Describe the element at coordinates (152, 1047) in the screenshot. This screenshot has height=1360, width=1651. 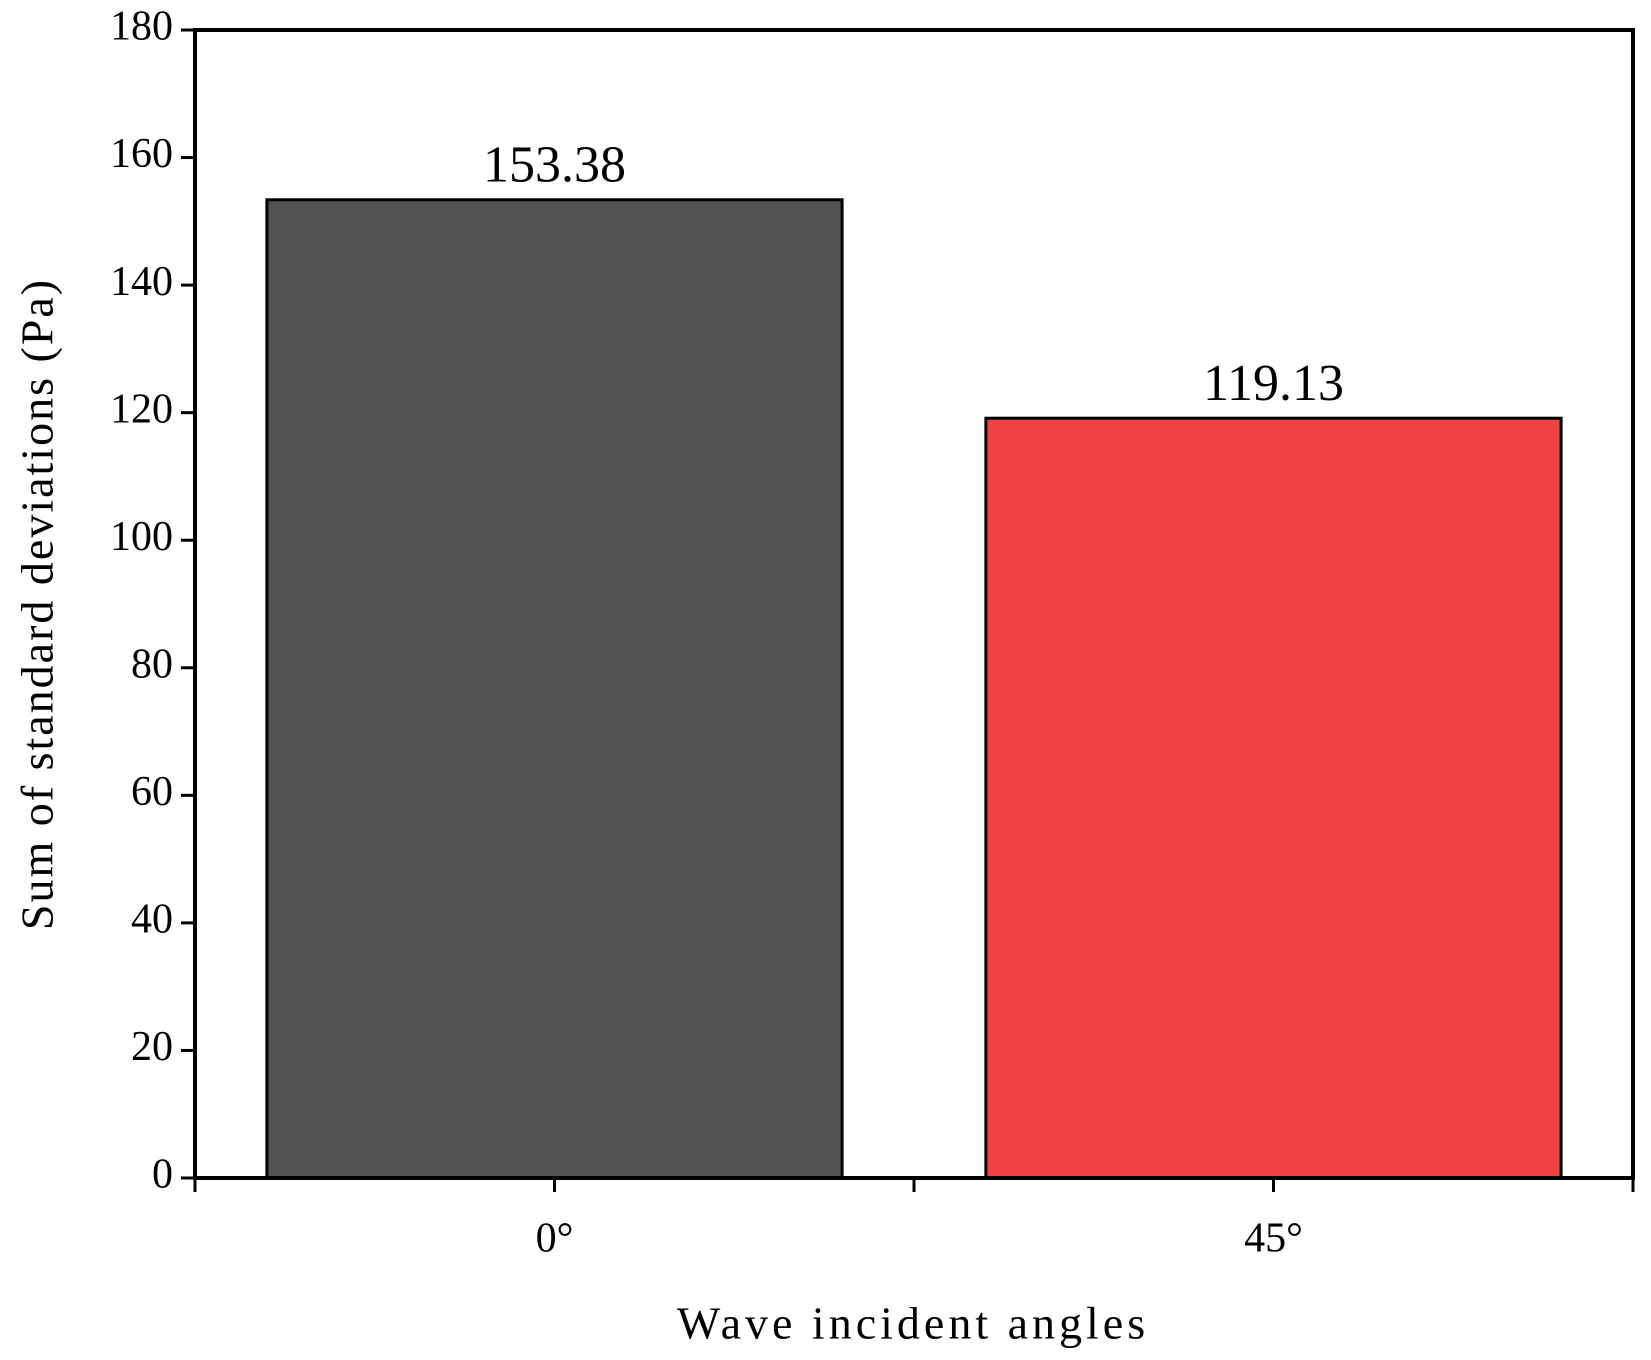
I see `y-tick-label: 20` at that location.